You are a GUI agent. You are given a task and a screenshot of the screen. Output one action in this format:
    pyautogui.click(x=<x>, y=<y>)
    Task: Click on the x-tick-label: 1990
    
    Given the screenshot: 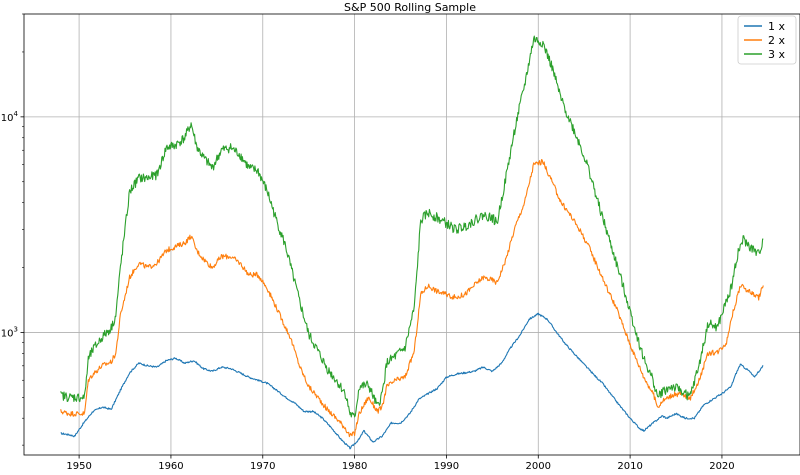 What is the action you would take?
    pyautogui.click(x=446, y=466)
    